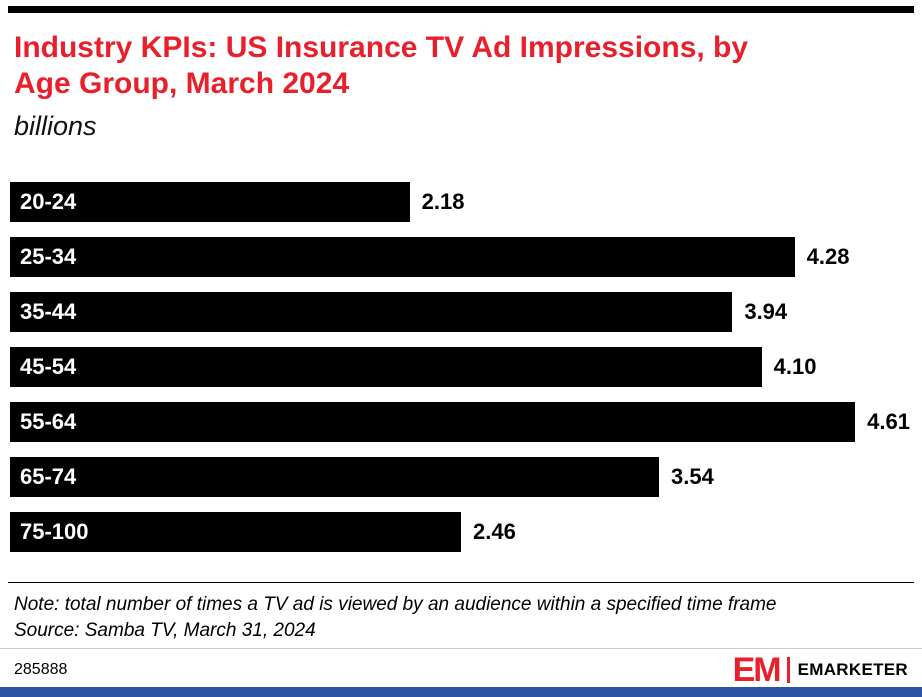 The width and height of the screenshot is (922, 697). What do you see at coordinates (433, 422) in the screenshot?
I see `bar-55-64: 55-64` at bounding box center [433, 422].